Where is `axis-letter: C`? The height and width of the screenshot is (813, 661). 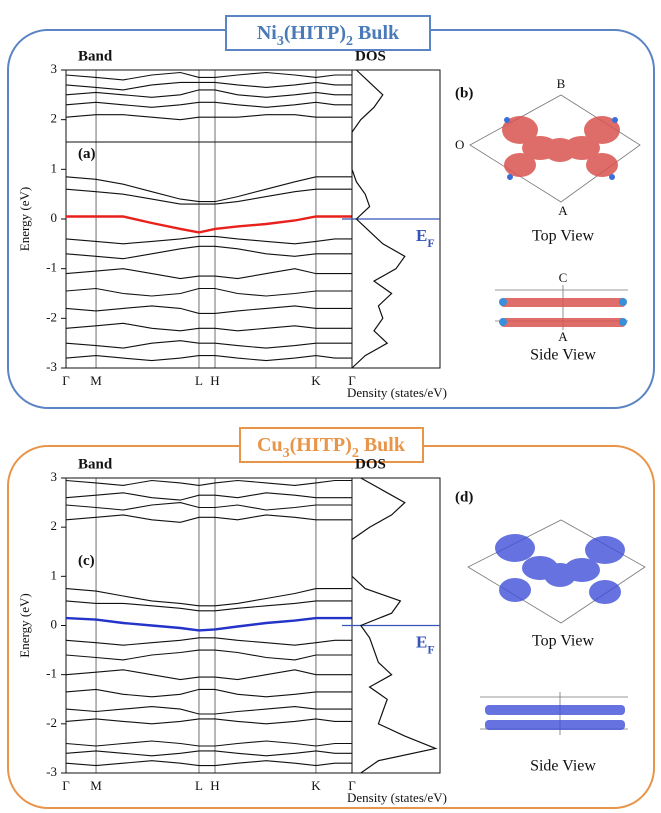 axis-letter: C is located at coordinates (563, 277).